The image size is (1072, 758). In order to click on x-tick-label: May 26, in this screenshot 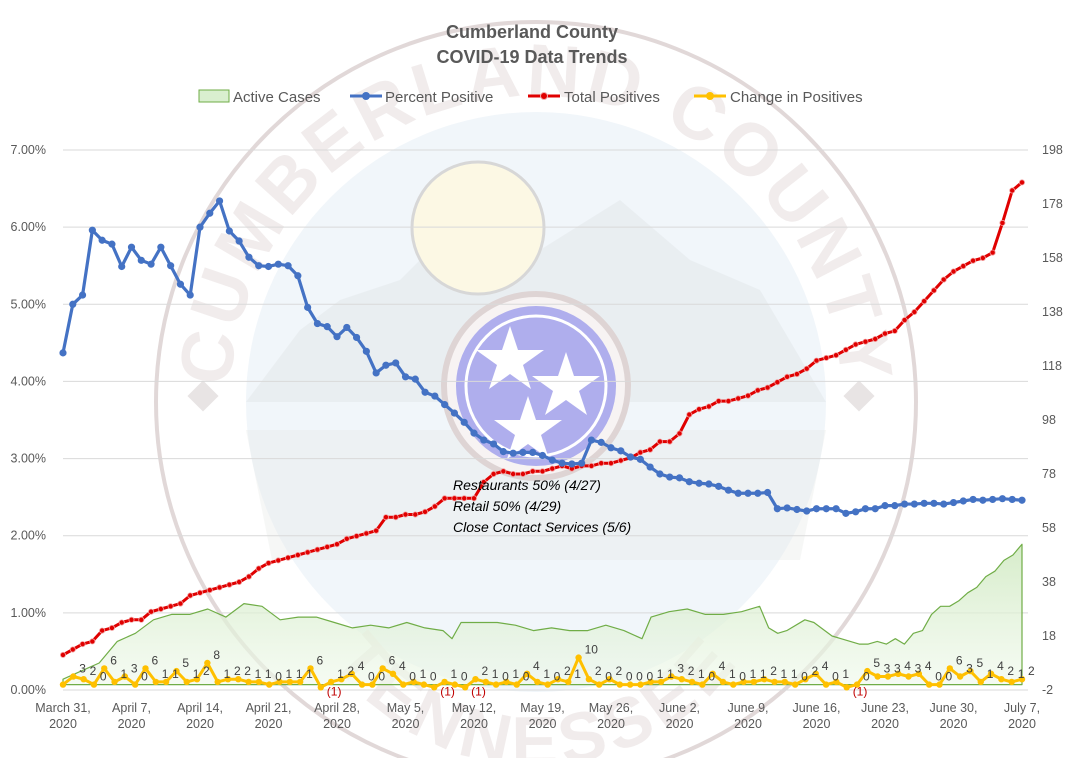, I will do `click(611, 708)`.